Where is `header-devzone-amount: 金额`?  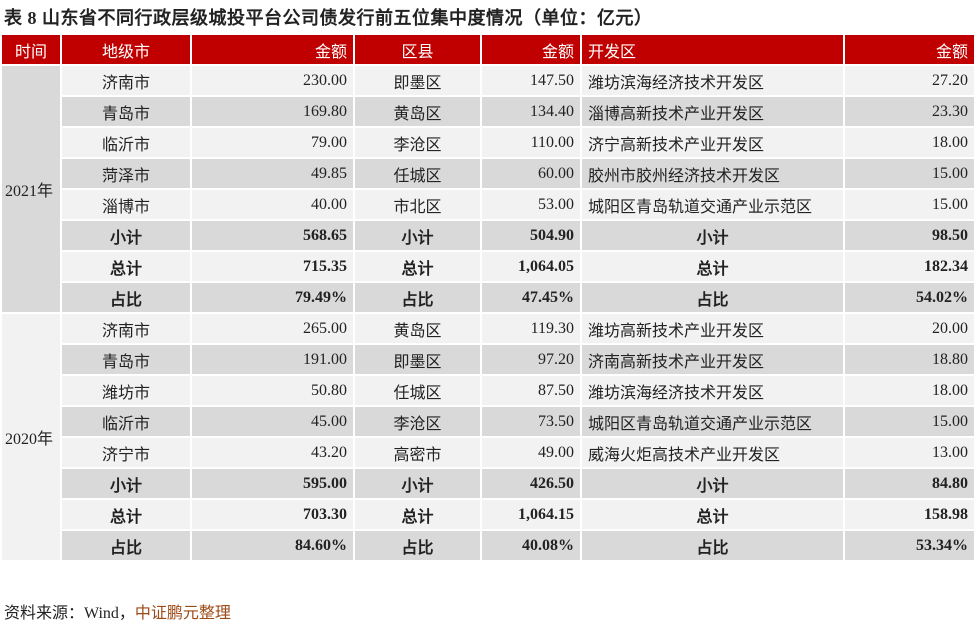 header-devzone-amount: 金额 is located at coordinates (908, 49).